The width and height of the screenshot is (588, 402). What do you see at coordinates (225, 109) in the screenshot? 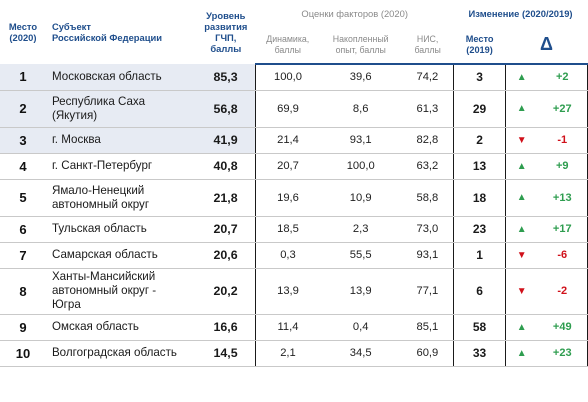
I see `score-cell: 56,8` at bounding box center [225, 109].